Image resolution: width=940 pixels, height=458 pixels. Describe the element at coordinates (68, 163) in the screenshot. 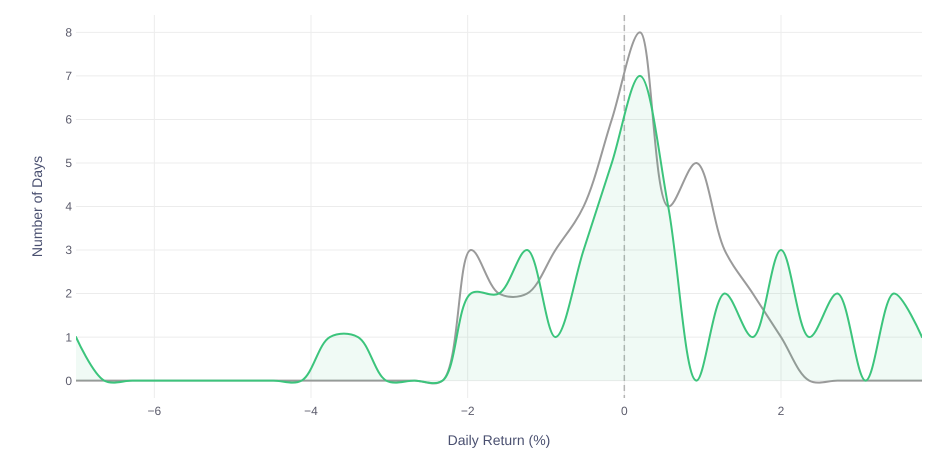

I see `y-tick-label: 5` at that location.